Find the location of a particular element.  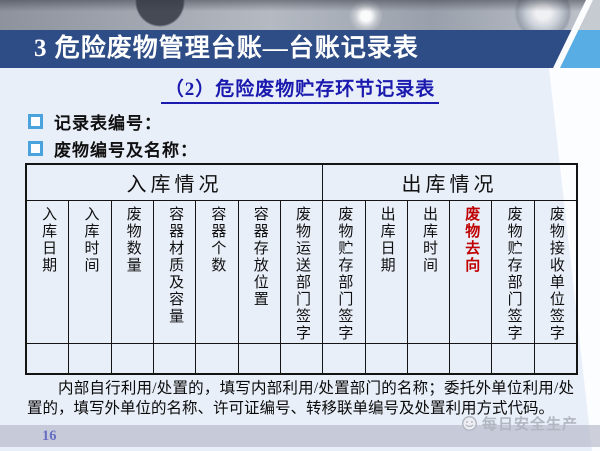

page-number: 16 is located at coordinates (49, 436).